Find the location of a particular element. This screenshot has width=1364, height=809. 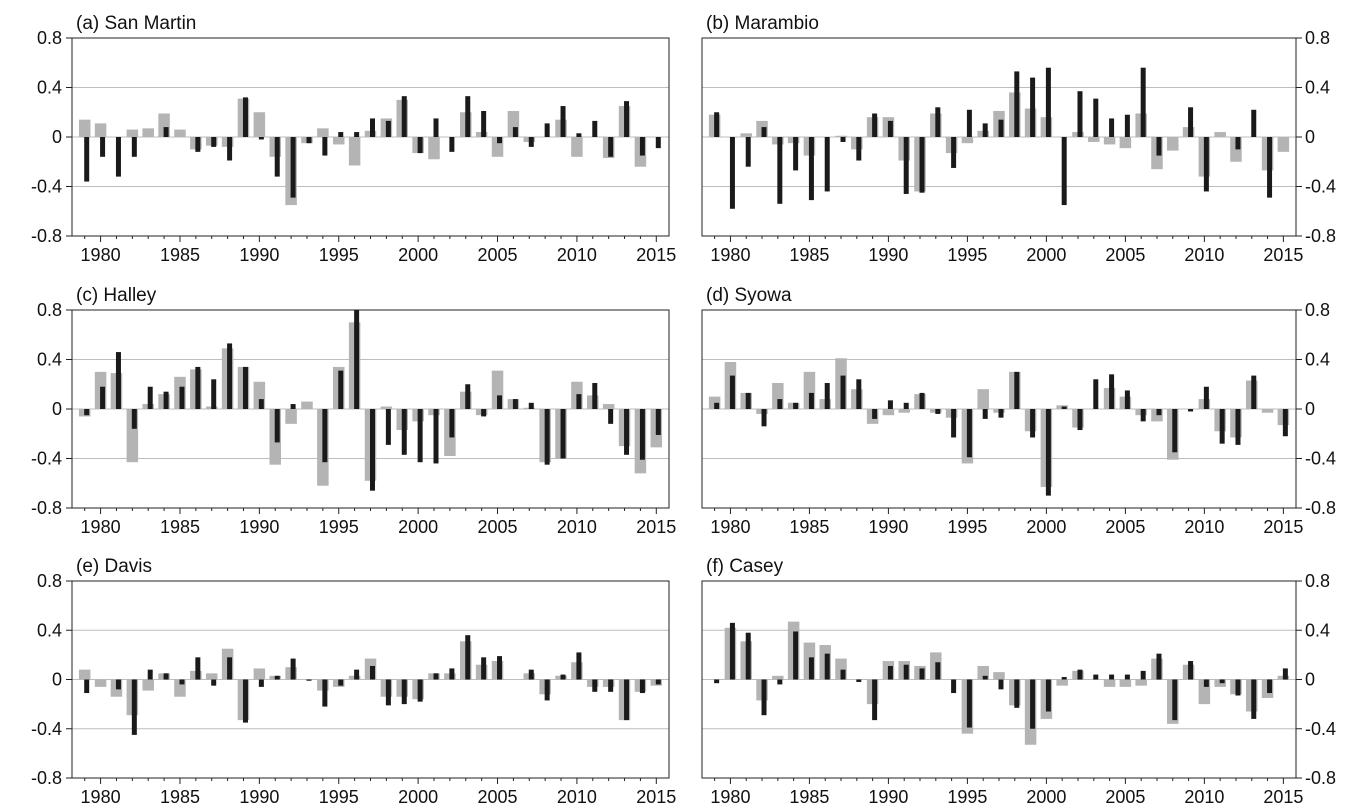

x-tick-label: 2005 is located at coordinates (497, 797).